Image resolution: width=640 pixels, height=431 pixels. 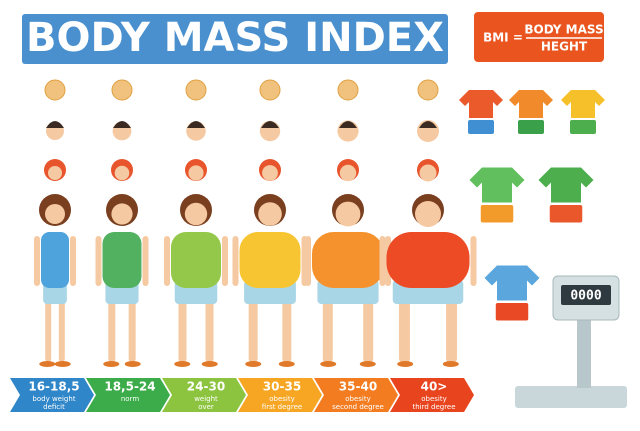 I want to click on formula-lhs: BMI =, so click(x=503, y=38).